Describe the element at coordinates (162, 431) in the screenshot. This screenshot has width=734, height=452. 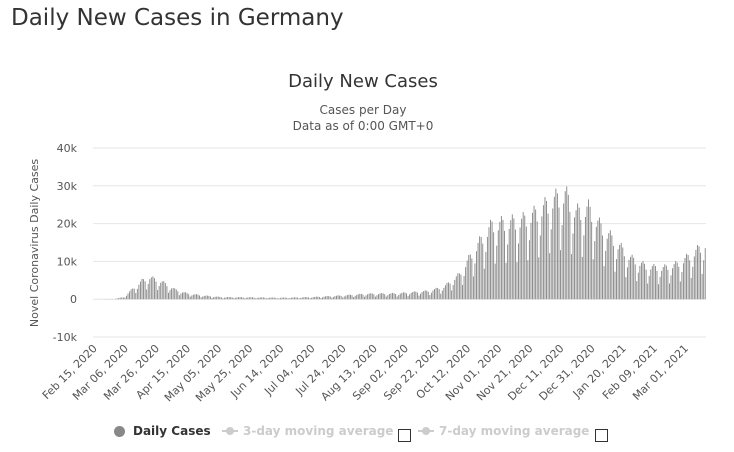
I see `legend-item-daily-cases: Daily Cases` at that location.